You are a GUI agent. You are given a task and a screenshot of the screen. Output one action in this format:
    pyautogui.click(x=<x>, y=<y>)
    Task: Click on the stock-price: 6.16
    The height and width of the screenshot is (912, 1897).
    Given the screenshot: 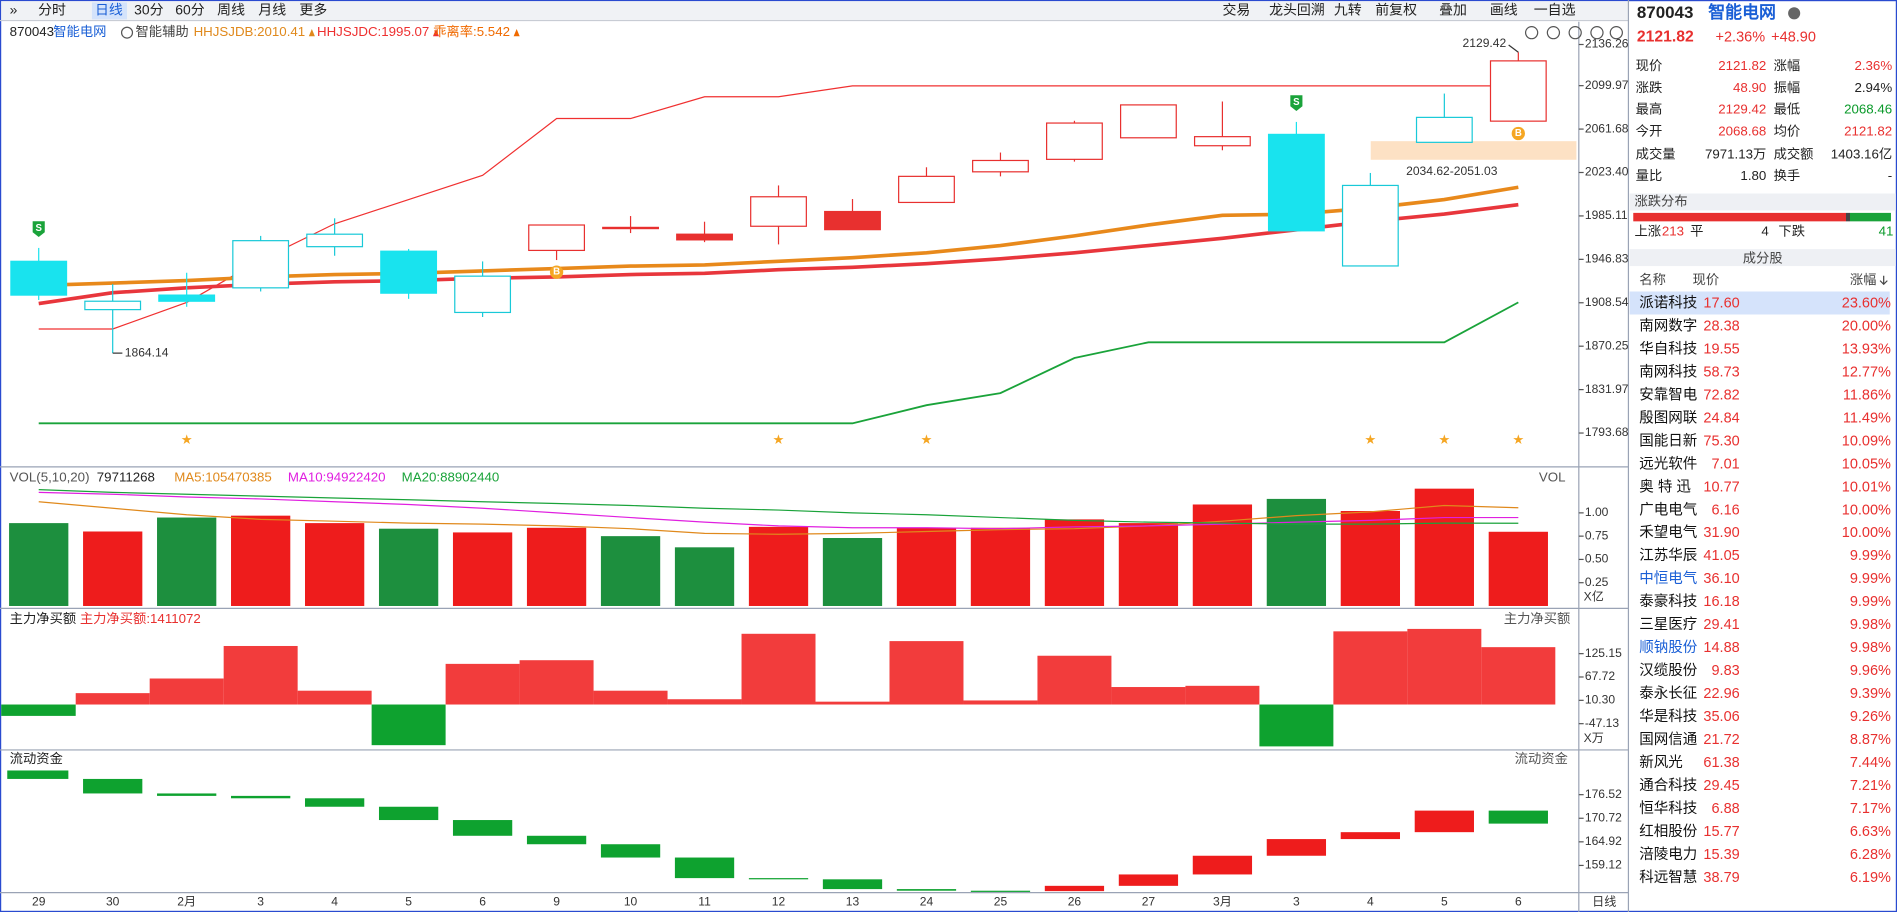 What is the action you would take?
    pyautogui.click(x=1725, y=510)
    